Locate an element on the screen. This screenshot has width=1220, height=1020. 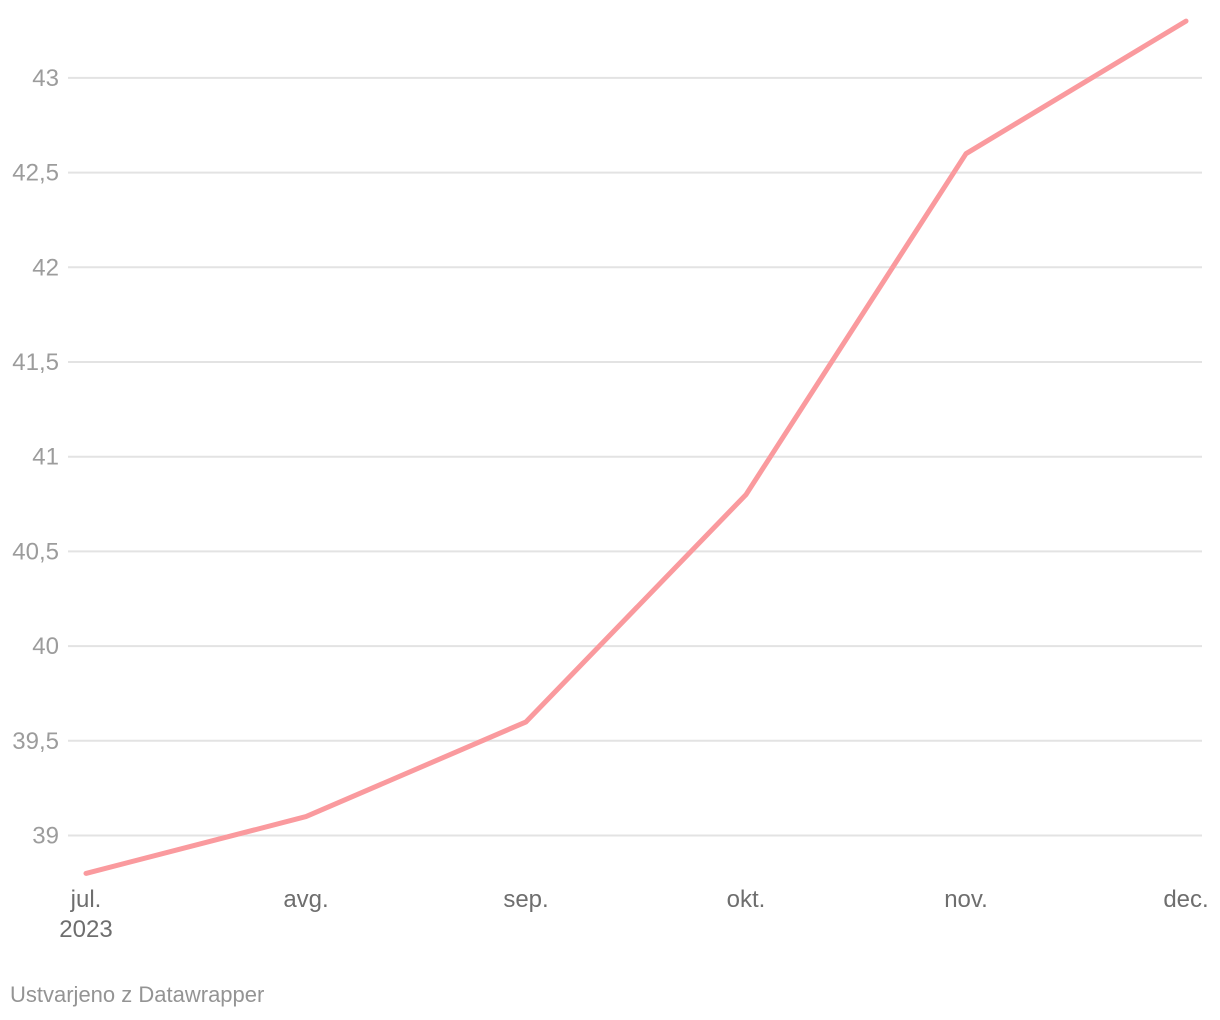
y-tick-label: 40,5 is located at coordinates (35, 551).